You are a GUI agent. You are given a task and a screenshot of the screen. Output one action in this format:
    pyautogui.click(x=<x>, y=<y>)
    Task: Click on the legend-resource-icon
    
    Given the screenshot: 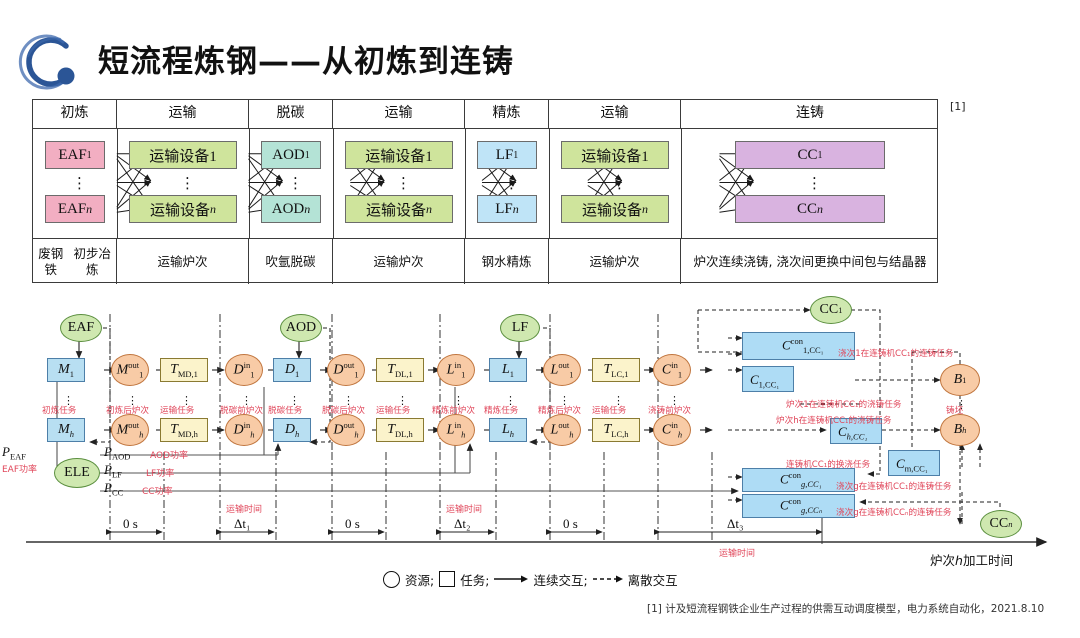 What is the action you would take?
    pyautogui.click(x=391, y=579)
    